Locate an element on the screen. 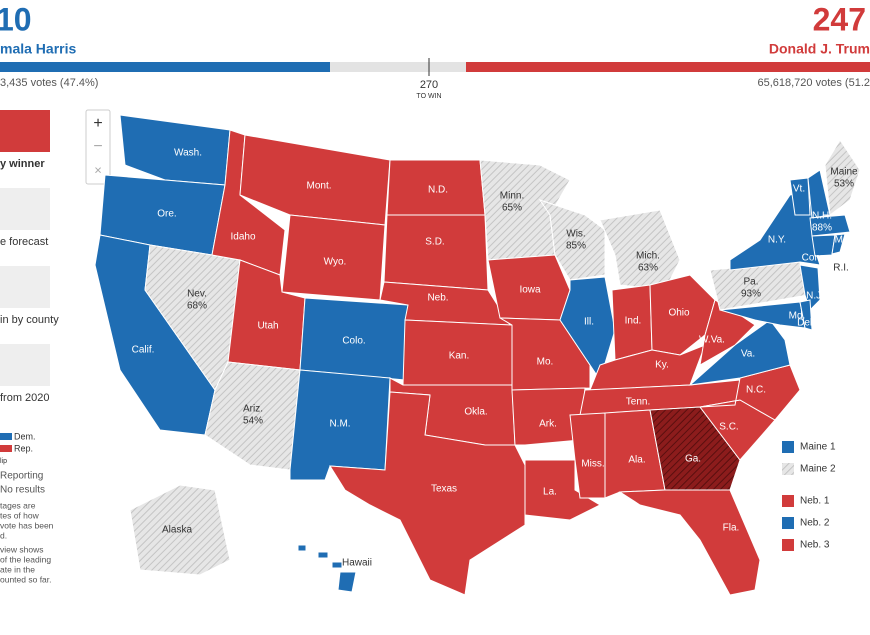  rep-bar is located at coordinates (668, 67).